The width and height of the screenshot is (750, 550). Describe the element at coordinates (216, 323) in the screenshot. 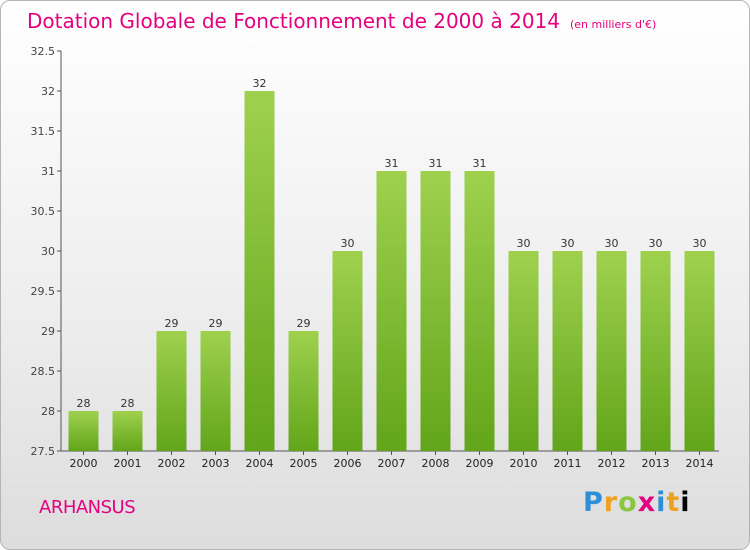

I see `data-label-2003: 29` at that location.